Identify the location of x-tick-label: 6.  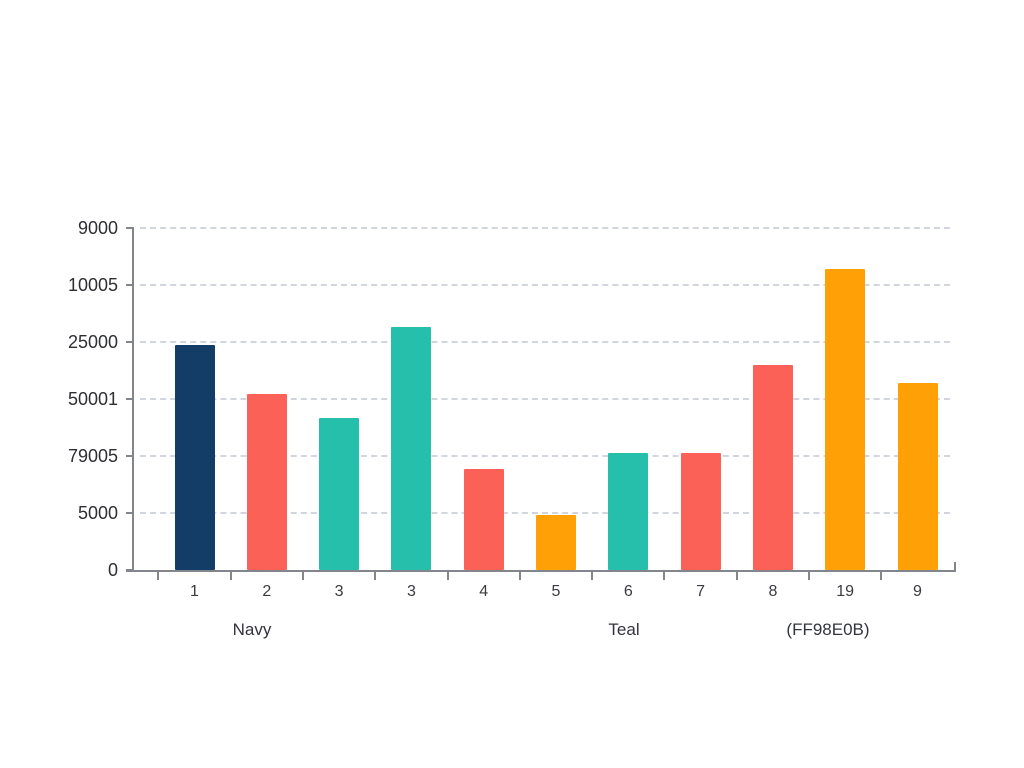
(628, 591).